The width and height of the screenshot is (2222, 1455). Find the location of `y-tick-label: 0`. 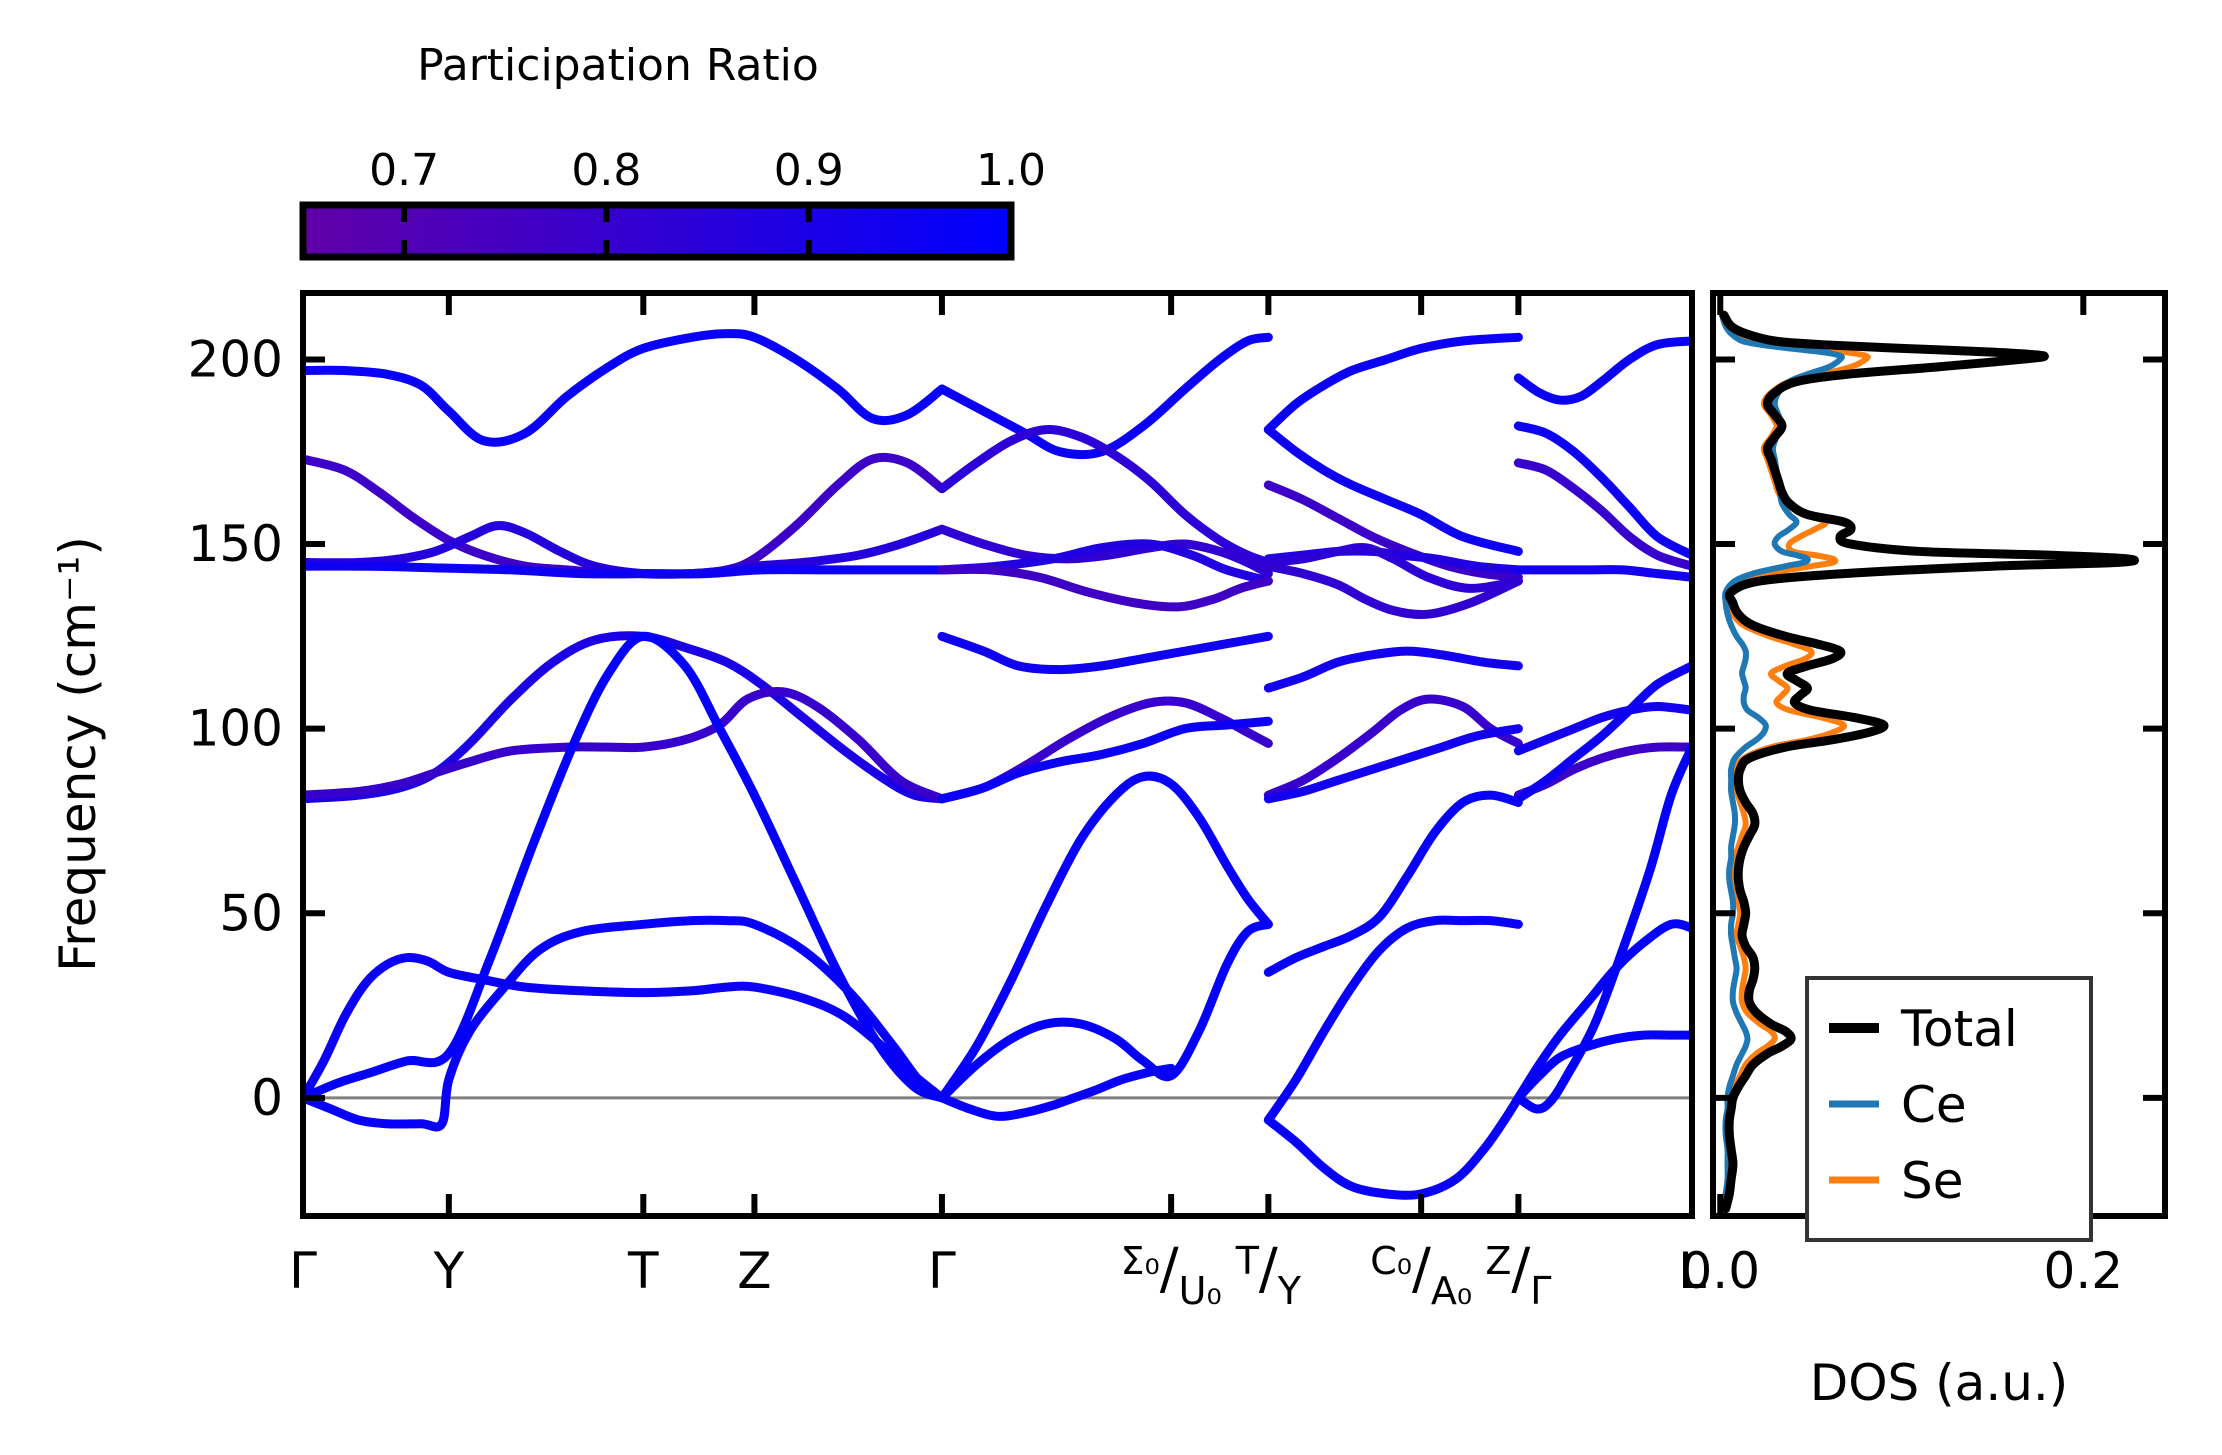

y-tick-label: 0 is located at coordinates (267, 1098).